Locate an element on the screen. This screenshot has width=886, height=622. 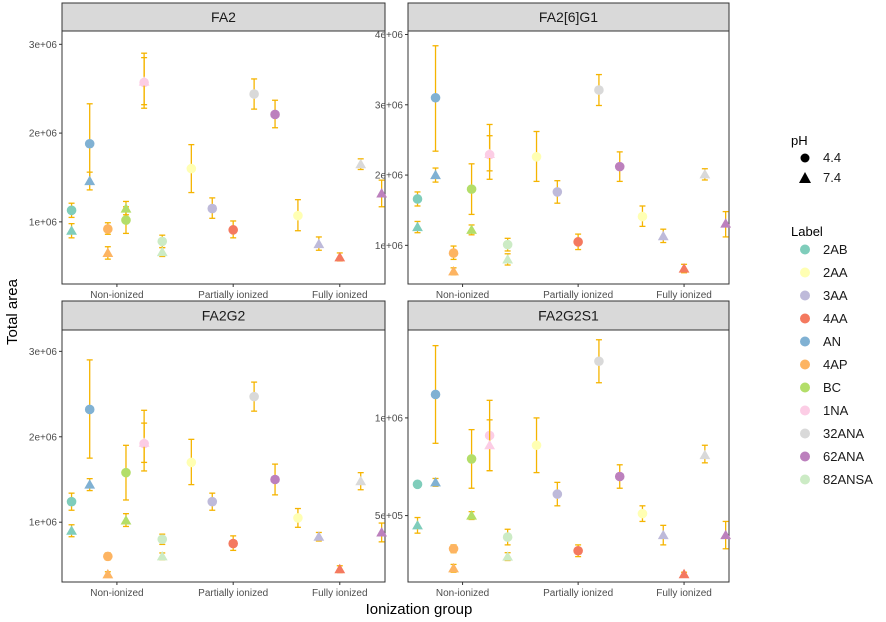
legend-label-82ansa: 82ANSA is located at coordinates (848, 479).